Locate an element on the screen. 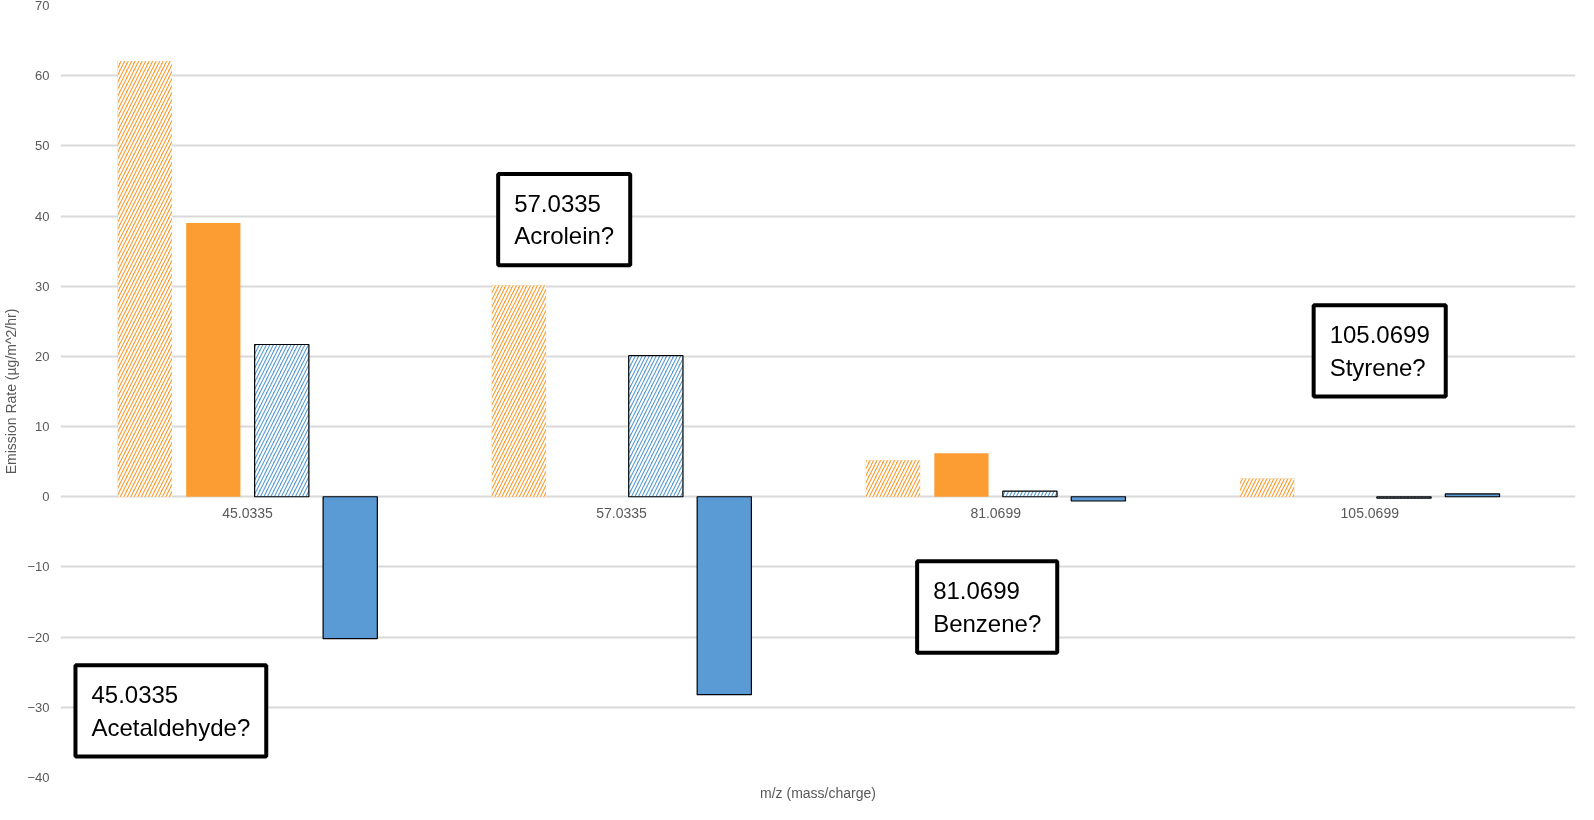 The image size is (1594, 820). annotation: 57.0335 Acrolein? is located at coordinates (564, 219).